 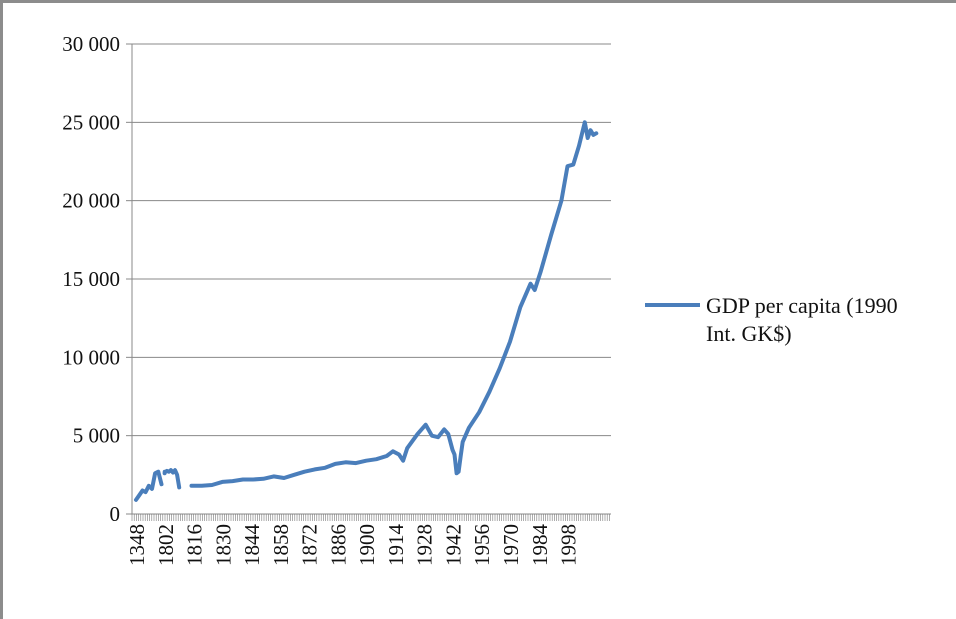 I want to click on x-tick-label: 1348, so click(x=137, y=545).